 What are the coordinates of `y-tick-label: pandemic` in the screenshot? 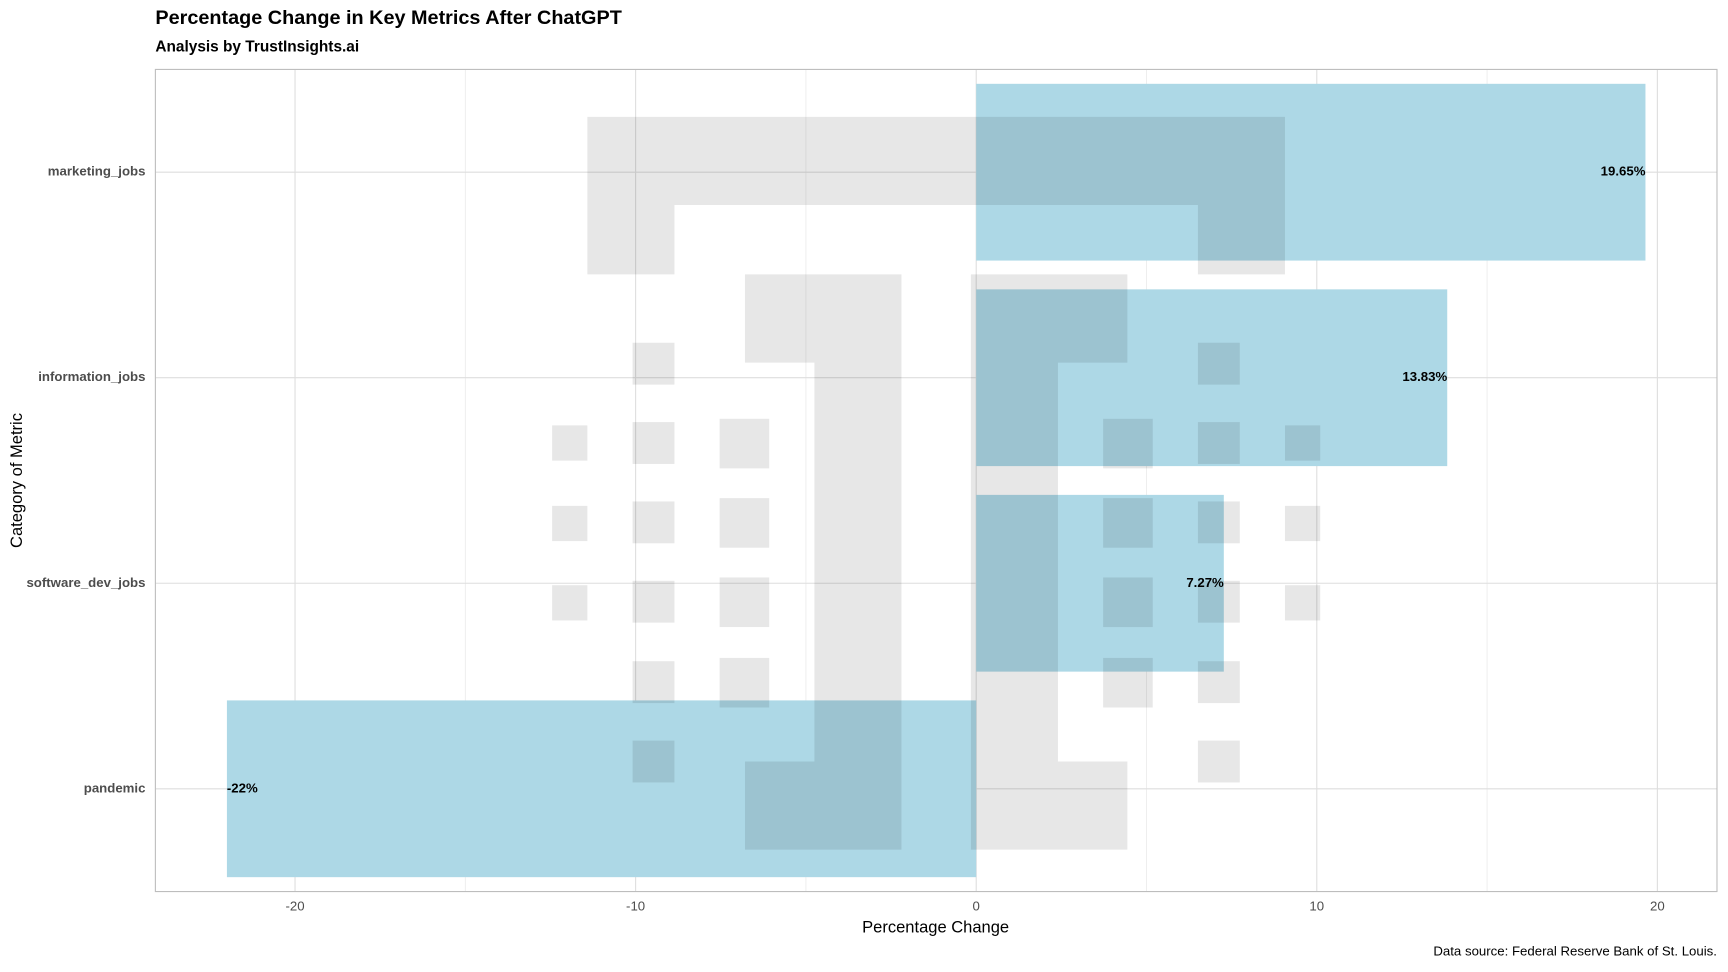 It's located at (115, 787).